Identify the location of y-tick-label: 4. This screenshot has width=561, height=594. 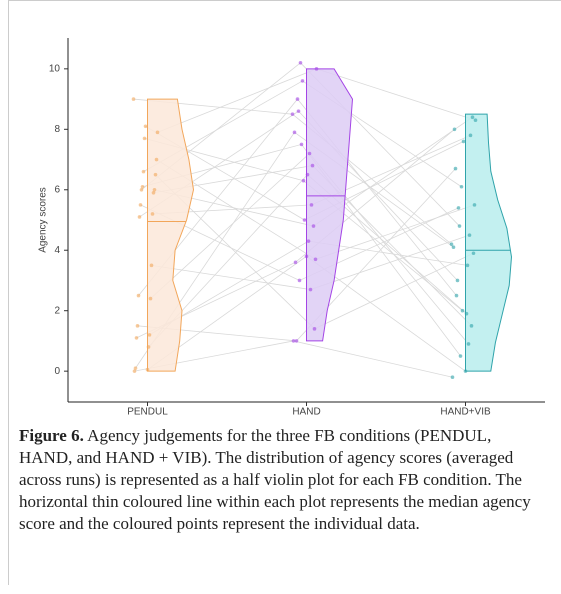
(57, 250).